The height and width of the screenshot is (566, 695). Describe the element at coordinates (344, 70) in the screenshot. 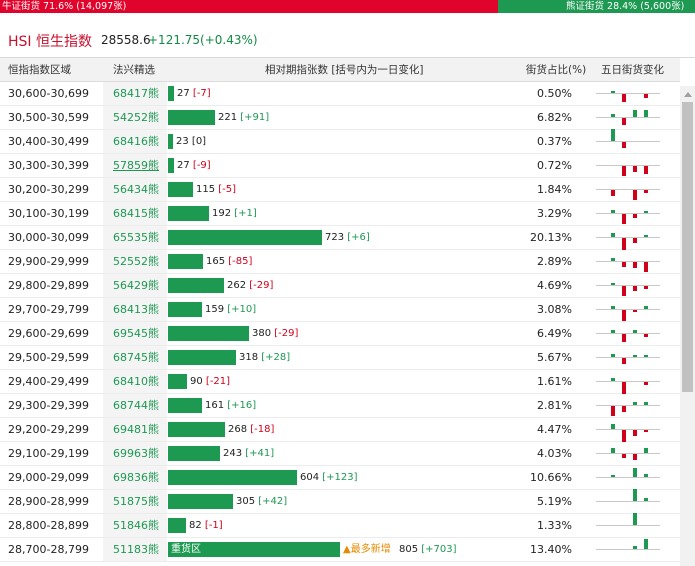

I see `column-header-bar: 相对期指张数 [括号内为一日变化]` at that location.